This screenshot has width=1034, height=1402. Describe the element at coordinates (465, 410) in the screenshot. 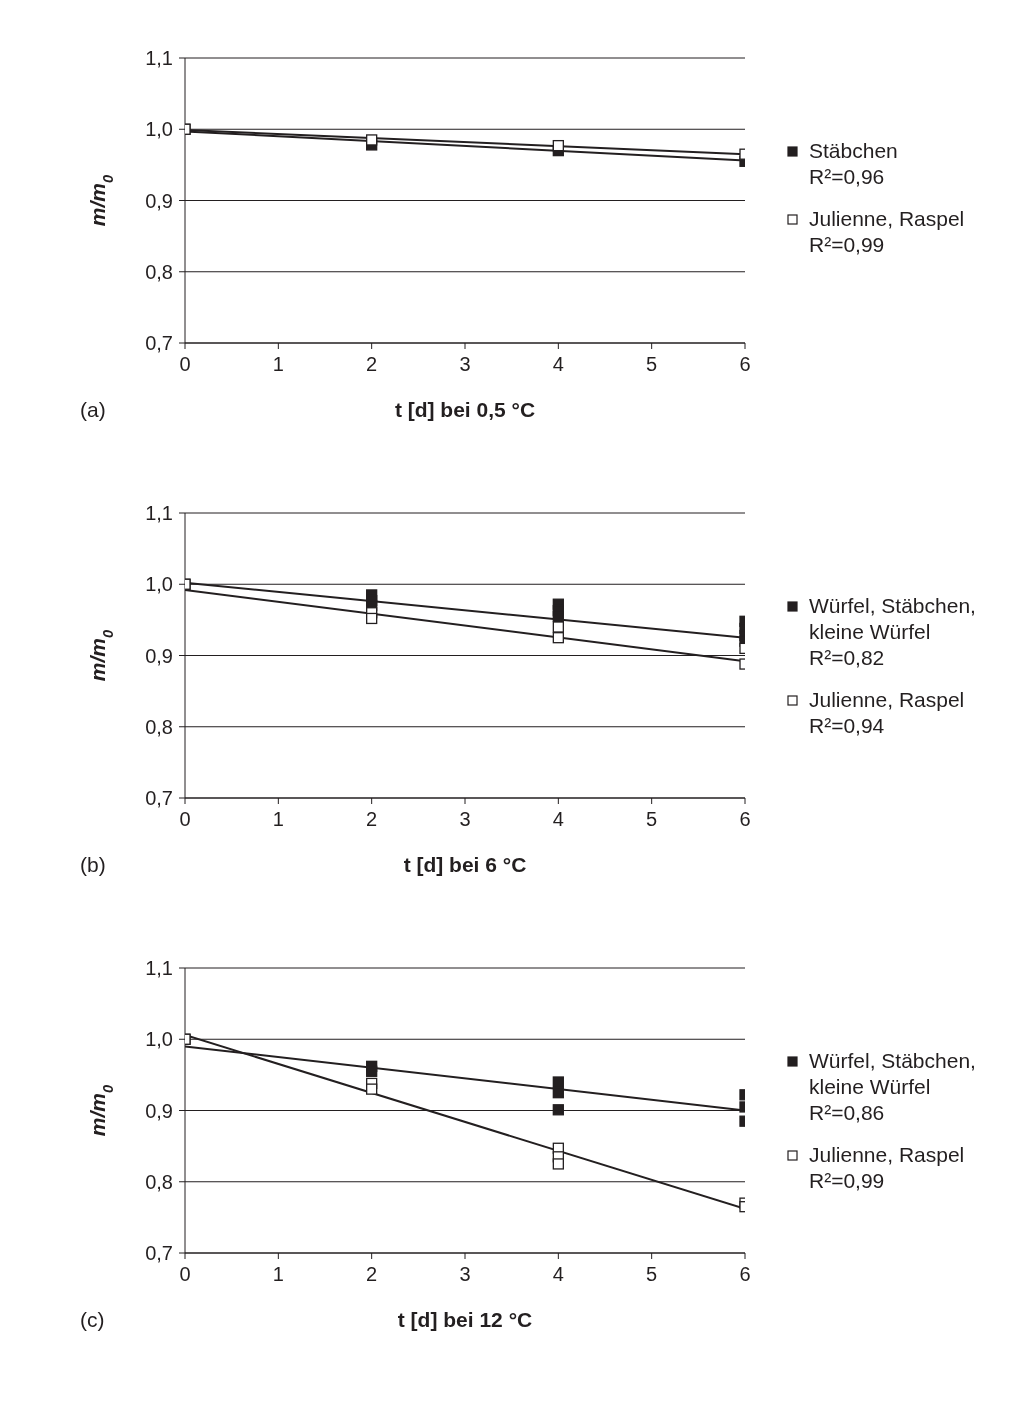

I see `x-axis-title: t [d] bei 0,5 °C` at that location.